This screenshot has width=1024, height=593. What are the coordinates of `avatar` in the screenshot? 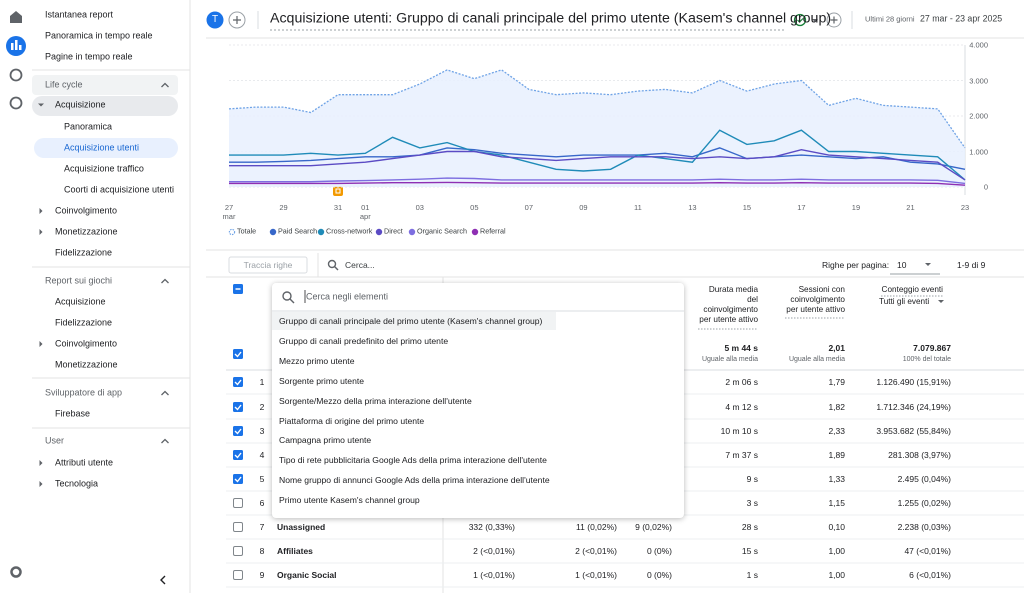 It's located at (215, 20).